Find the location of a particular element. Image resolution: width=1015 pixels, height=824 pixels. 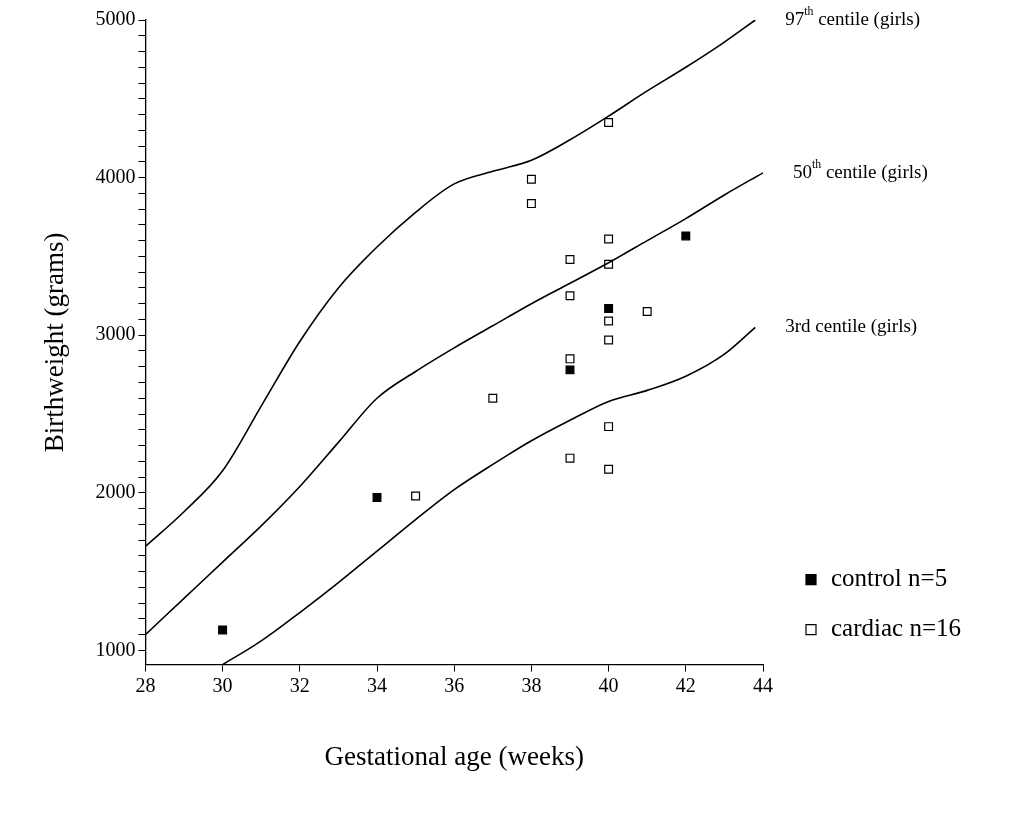

x-tick-label: 38 is located at coordinates (531, 684).